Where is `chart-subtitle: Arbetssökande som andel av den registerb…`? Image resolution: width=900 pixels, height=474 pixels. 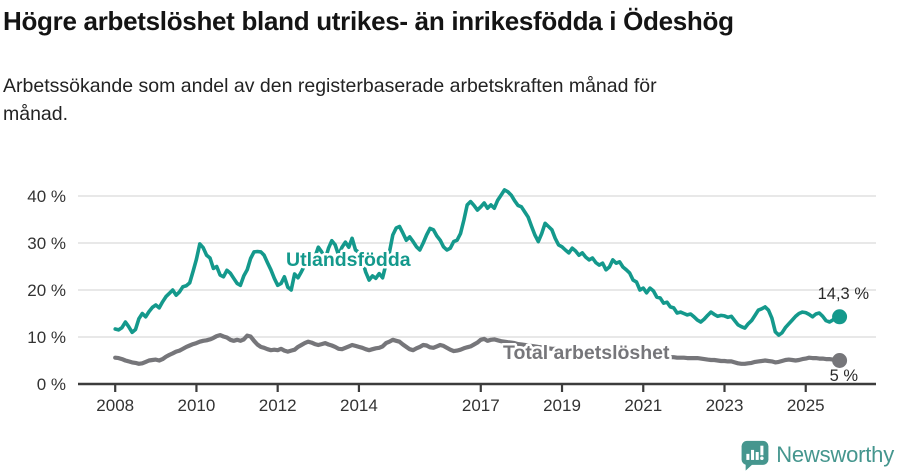
chart-subtitle: Arbetssökande som andel av den registerb… is located at coordinates (433, 100).